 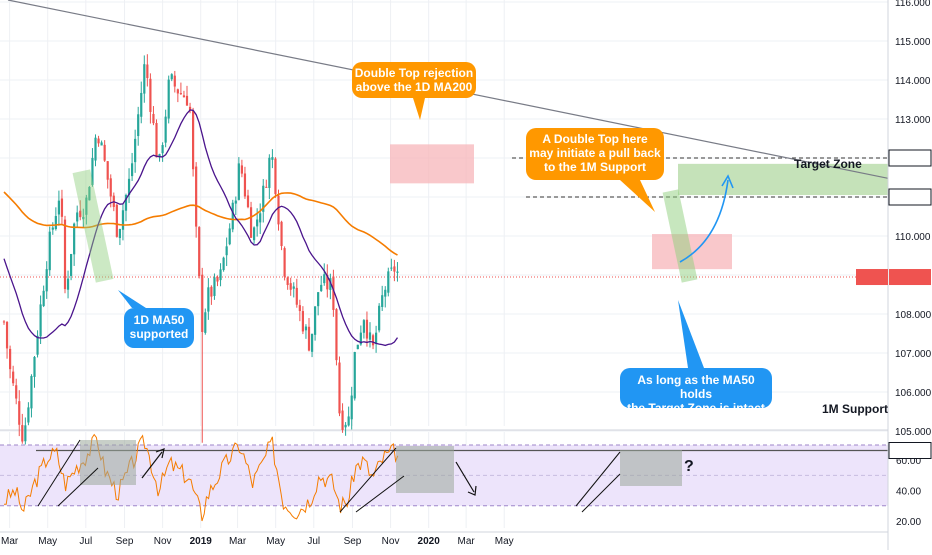 What do you see at coordinates (913, 42) in the screenshot?
I see `price-tick-label: 115.000` at bounding box center [913, 42].